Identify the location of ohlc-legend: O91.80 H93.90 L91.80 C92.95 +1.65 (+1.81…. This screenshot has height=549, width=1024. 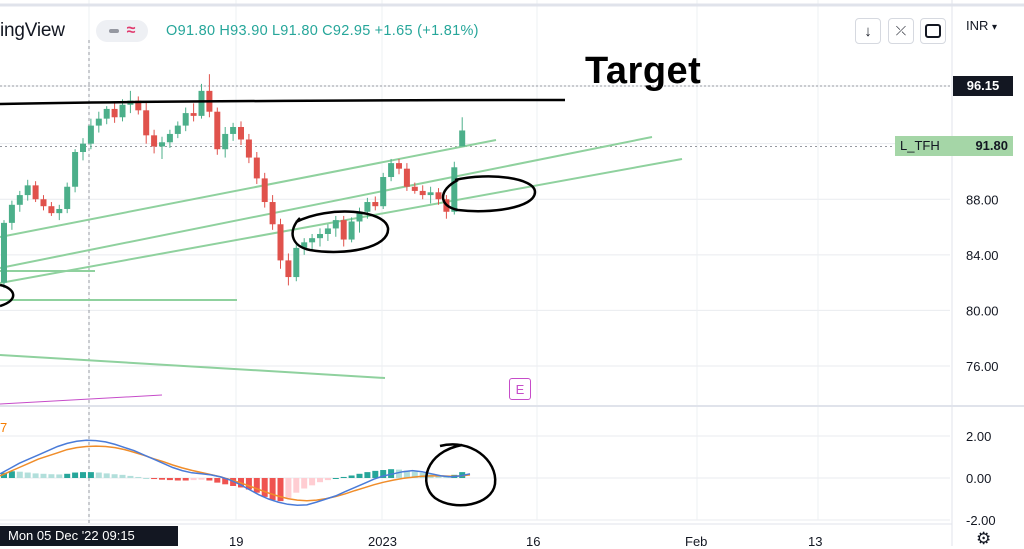
(324, 31).